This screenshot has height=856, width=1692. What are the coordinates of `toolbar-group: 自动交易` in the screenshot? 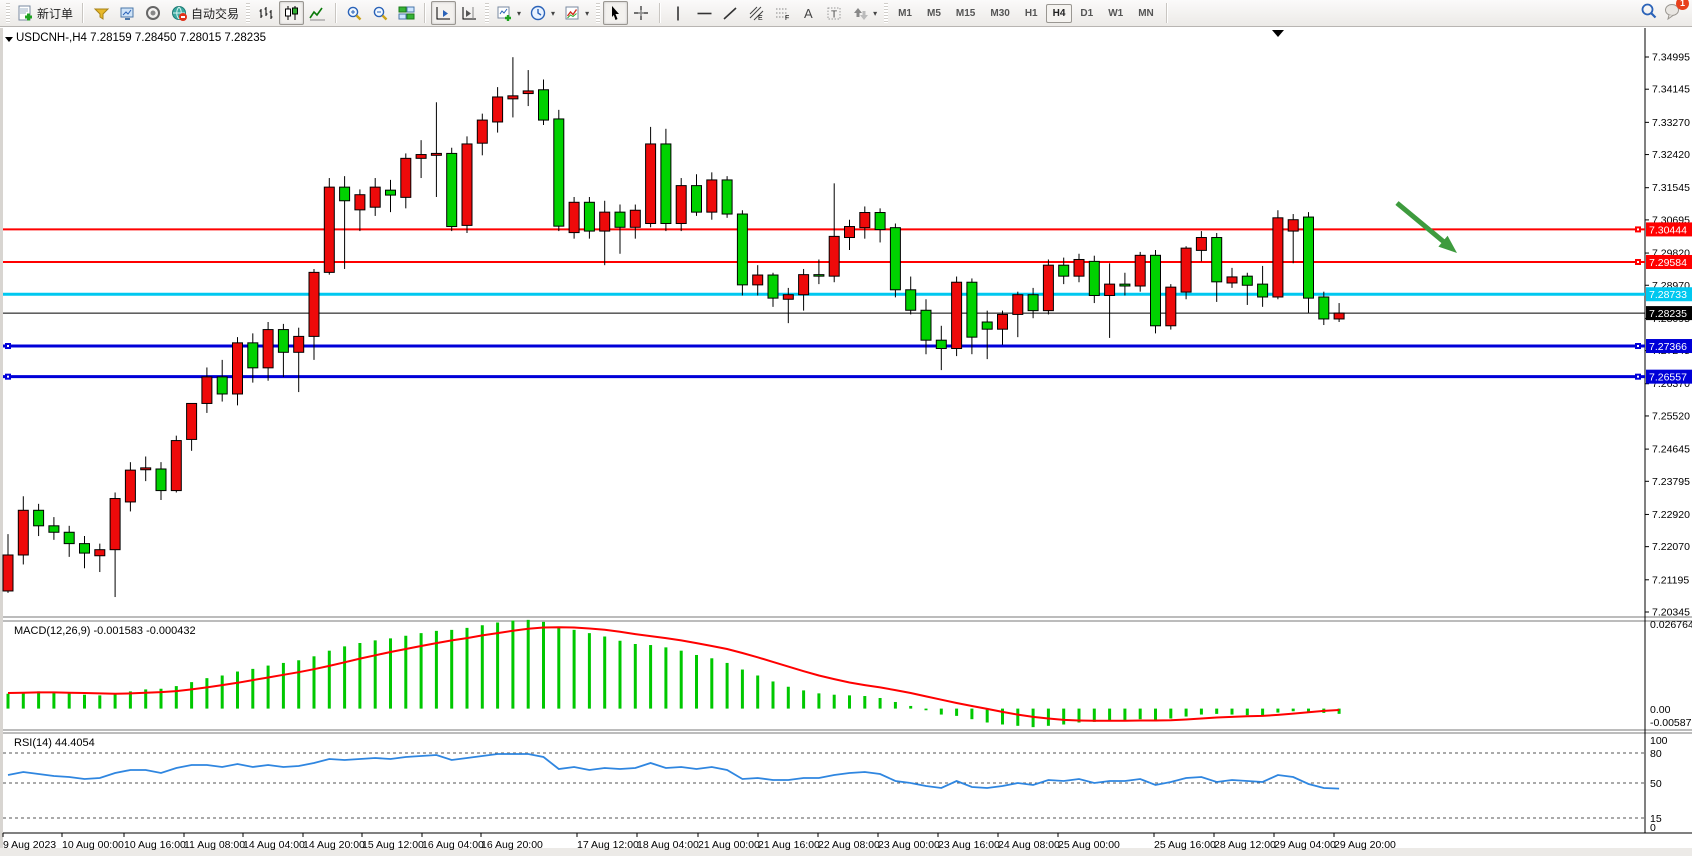 It's located at (166, 13).